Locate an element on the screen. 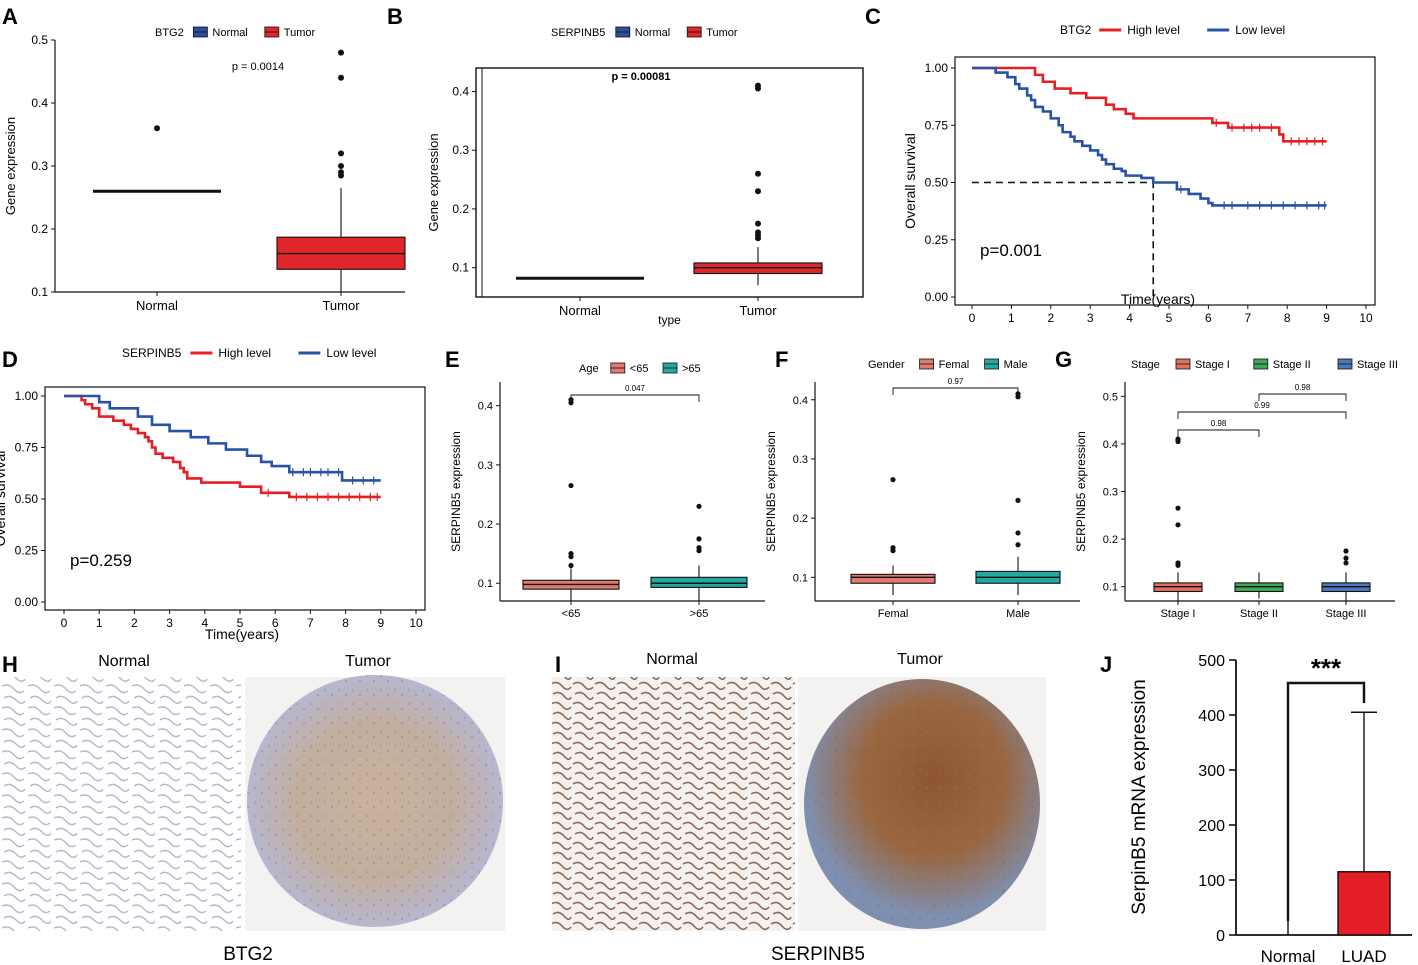 This screenshot has height=965, width=1418. y-tick-label: 0.2 is located at coordinates (485, 525).